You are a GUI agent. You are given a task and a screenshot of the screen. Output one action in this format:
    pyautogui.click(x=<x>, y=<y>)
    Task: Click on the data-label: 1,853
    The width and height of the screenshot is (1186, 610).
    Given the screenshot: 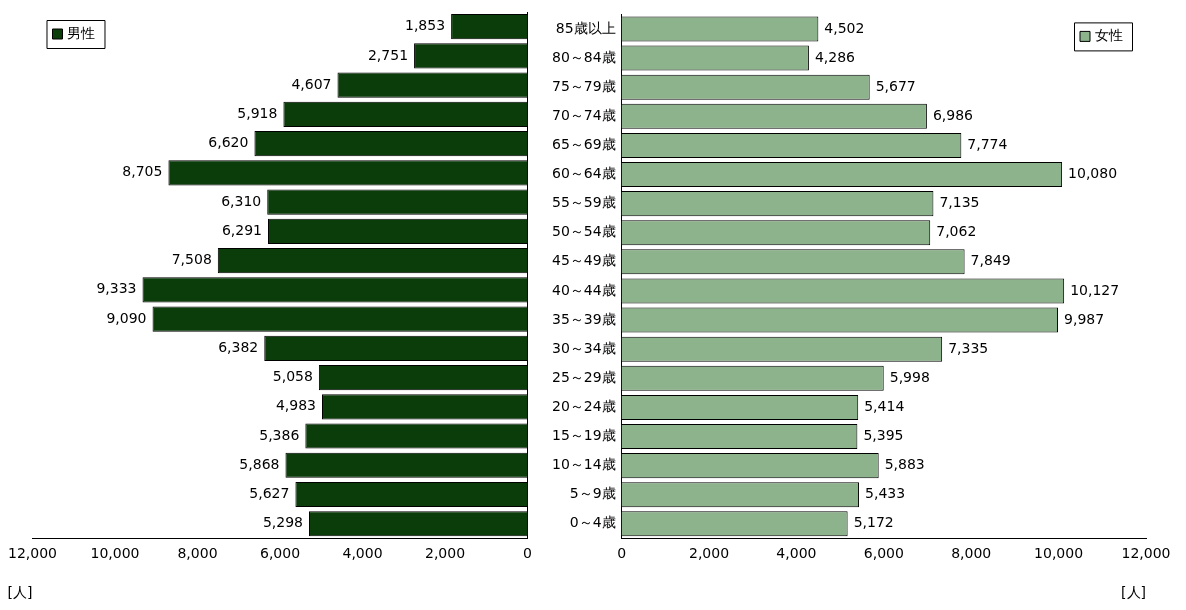 What is the action you would take?
    pyautogui.click(x=425, y=25)
    